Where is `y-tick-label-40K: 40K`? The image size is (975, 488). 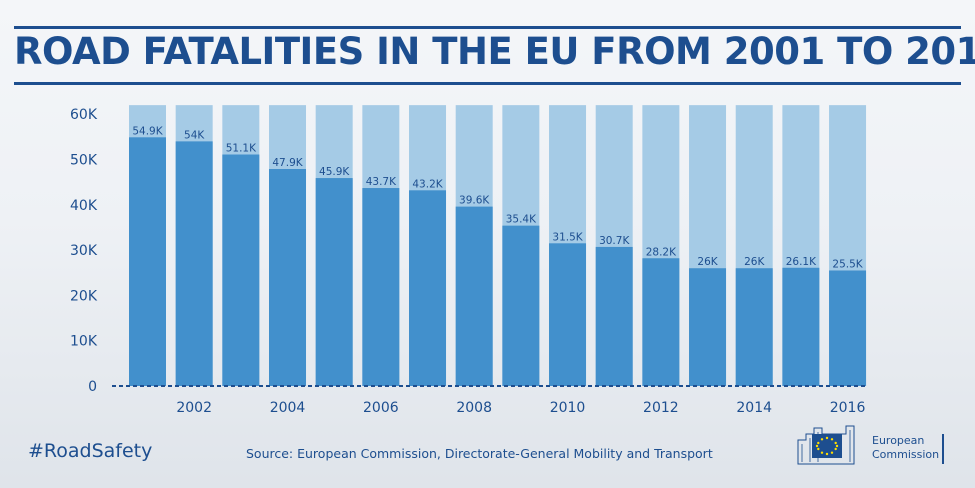 y-tick-label-40K: 40K is located at coordinates (84, 206).